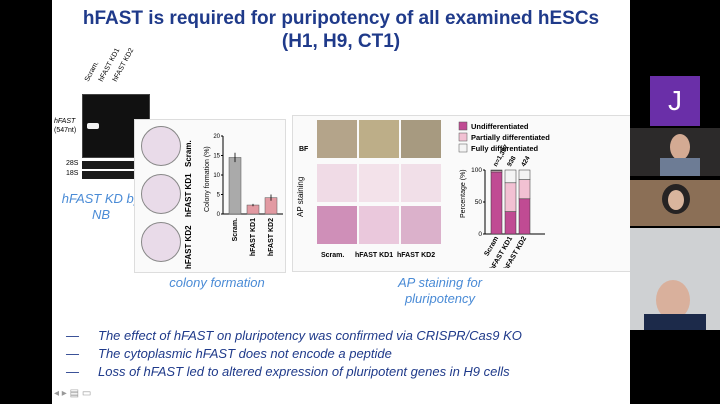  What do you see at coordinates (500, 126) in the screenshot?
I see `diff-legend-label: Undifferentiated` at bounding box center [500, 126].